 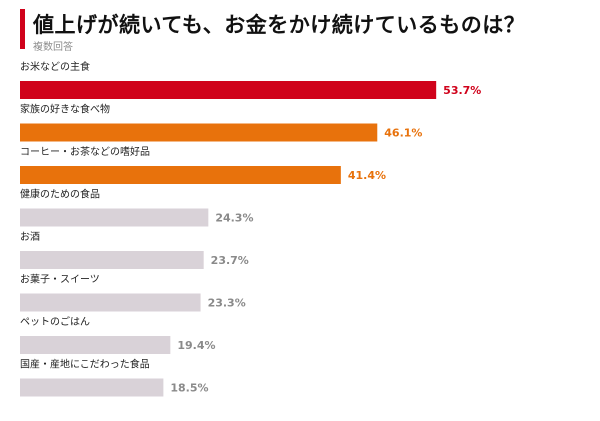 What do you see at coordinates (227, 303) in the screenshot?
I see `value-label: 23.3%` at bounding box center [227, 303].